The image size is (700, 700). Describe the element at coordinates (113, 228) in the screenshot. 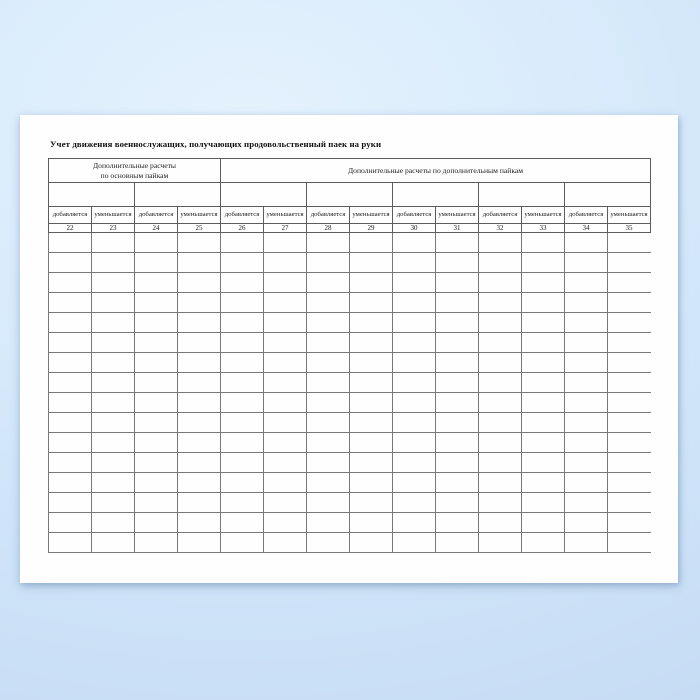

I see `column-number-cell-1: 23` at that location.